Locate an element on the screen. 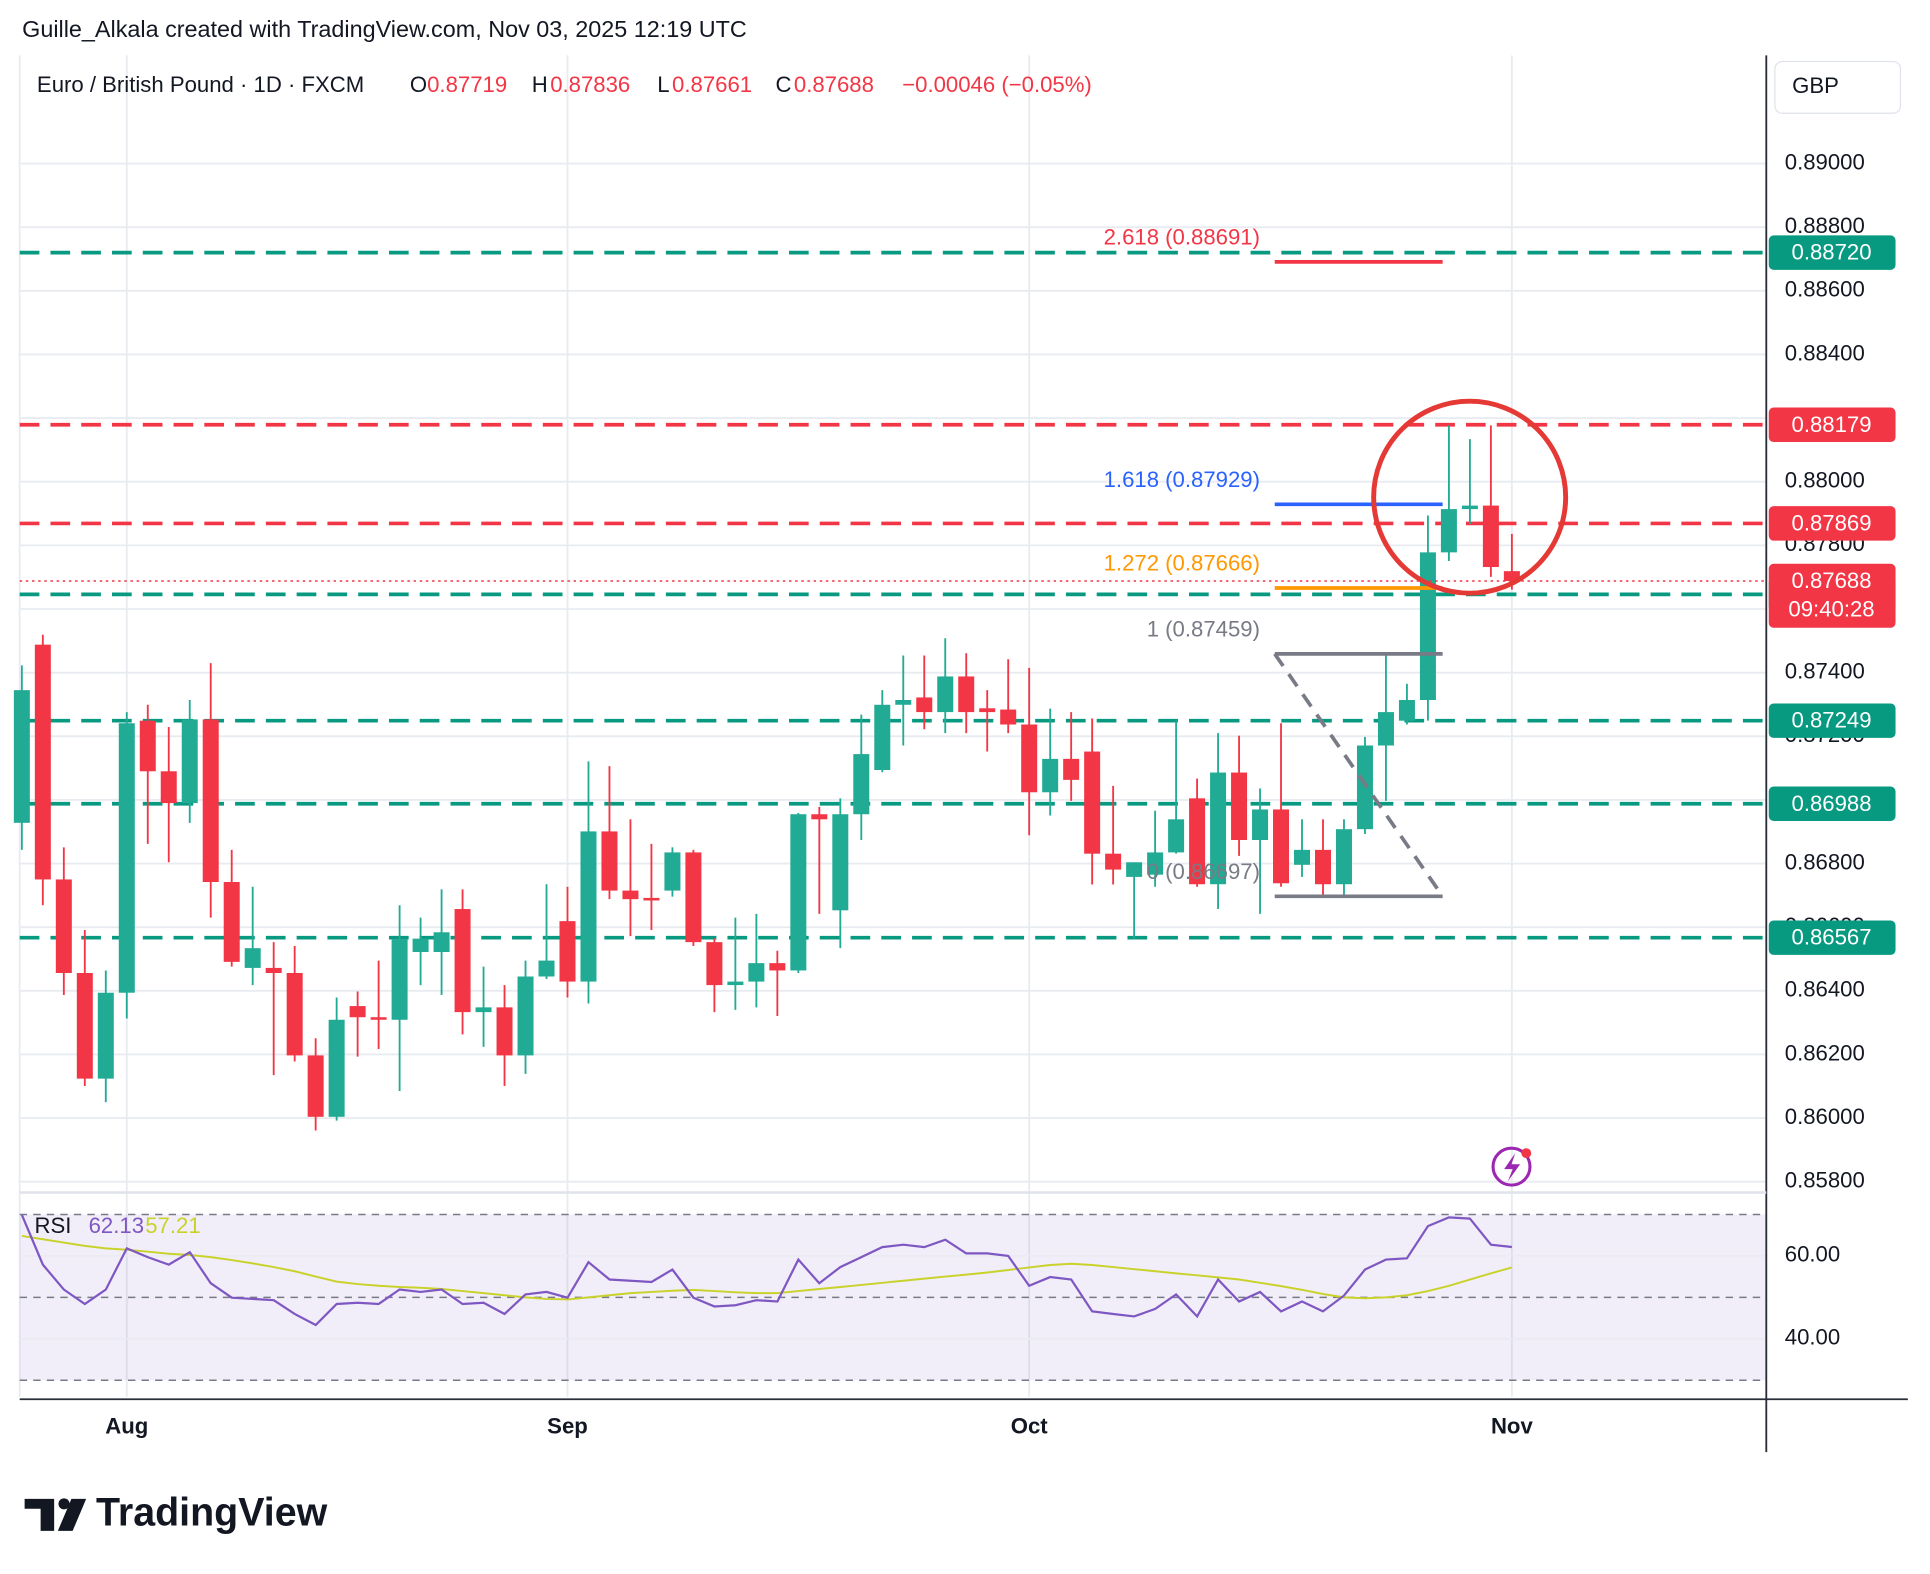 Image resolution: width=1930 pixels, height=1574 pixels. fib-label: 1.272 (0.87666) is located at coordinates (1182, 562).